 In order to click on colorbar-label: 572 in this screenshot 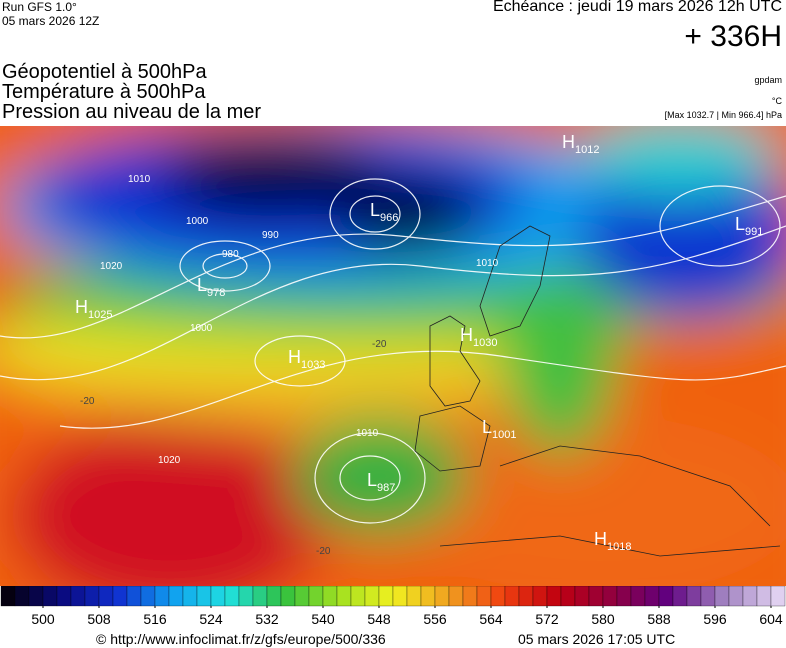, I will do `click(547, 619)`.